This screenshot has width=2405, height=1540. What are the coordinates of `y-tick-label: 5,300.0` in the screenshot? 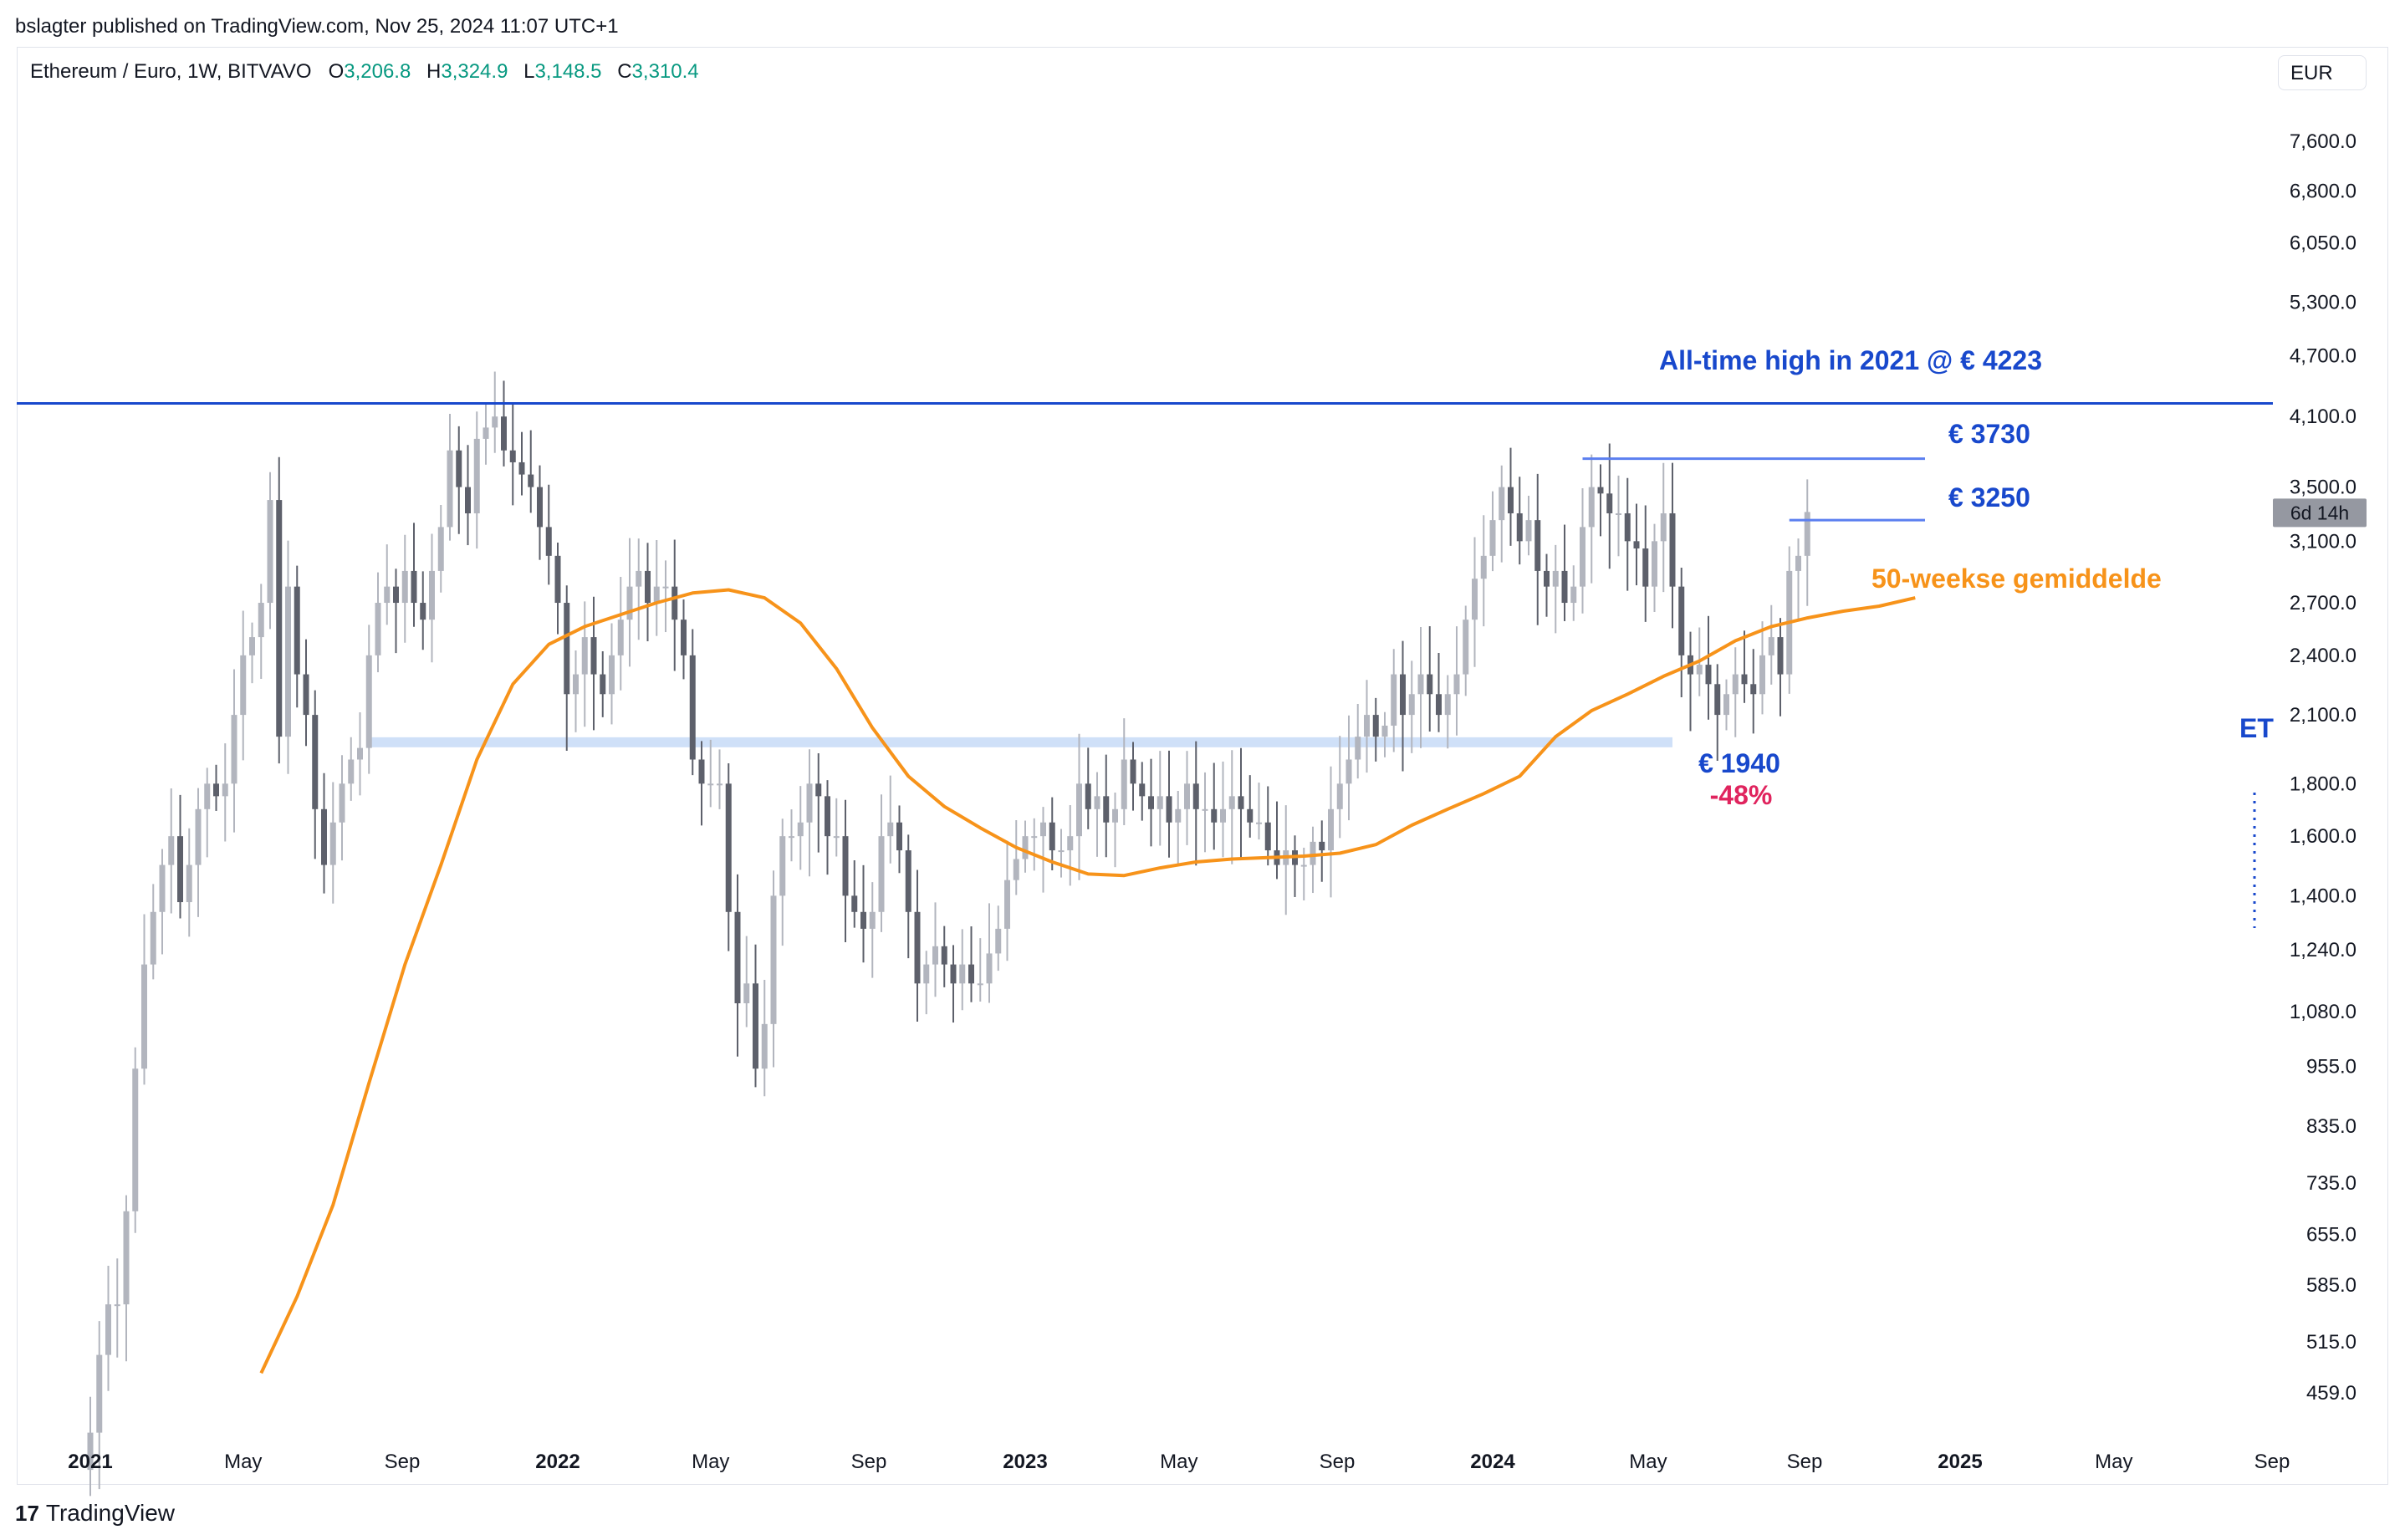 It's located at (2323, 302).